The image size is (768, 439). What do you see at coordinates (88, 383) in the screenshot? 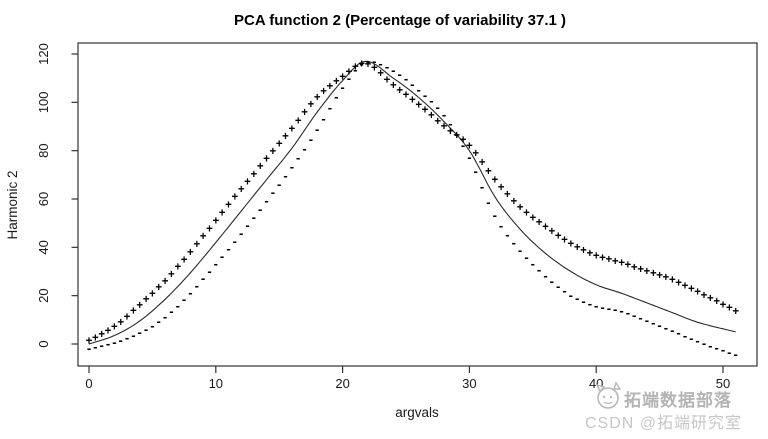
I see `x-tick-label: 0` at bounding box center [88, 383].